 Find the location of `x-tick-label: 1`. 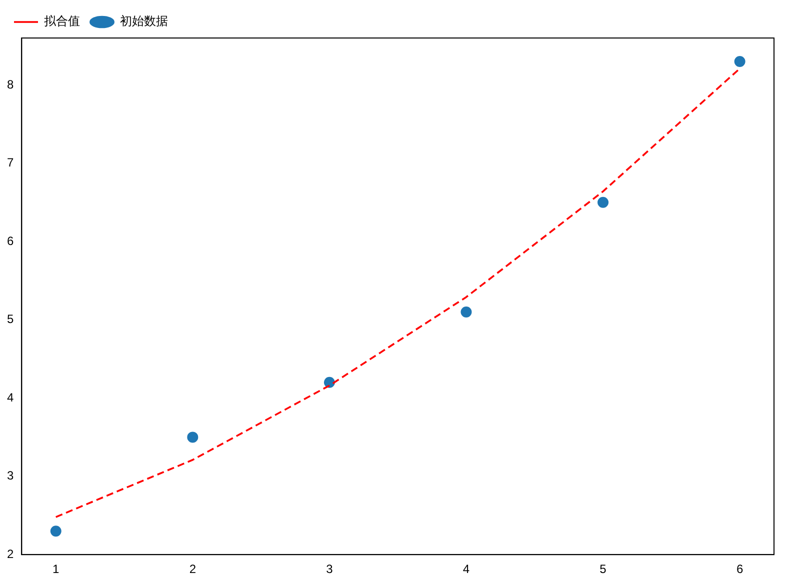

x-tick-label: 1 is located at coordinates (56, 569).